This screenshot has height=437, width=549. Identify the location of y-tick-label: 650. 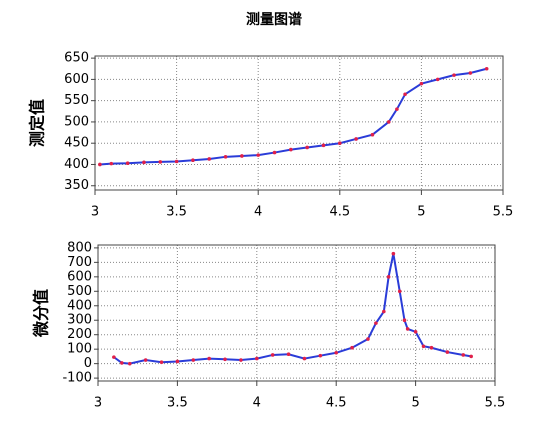
(76, 58).